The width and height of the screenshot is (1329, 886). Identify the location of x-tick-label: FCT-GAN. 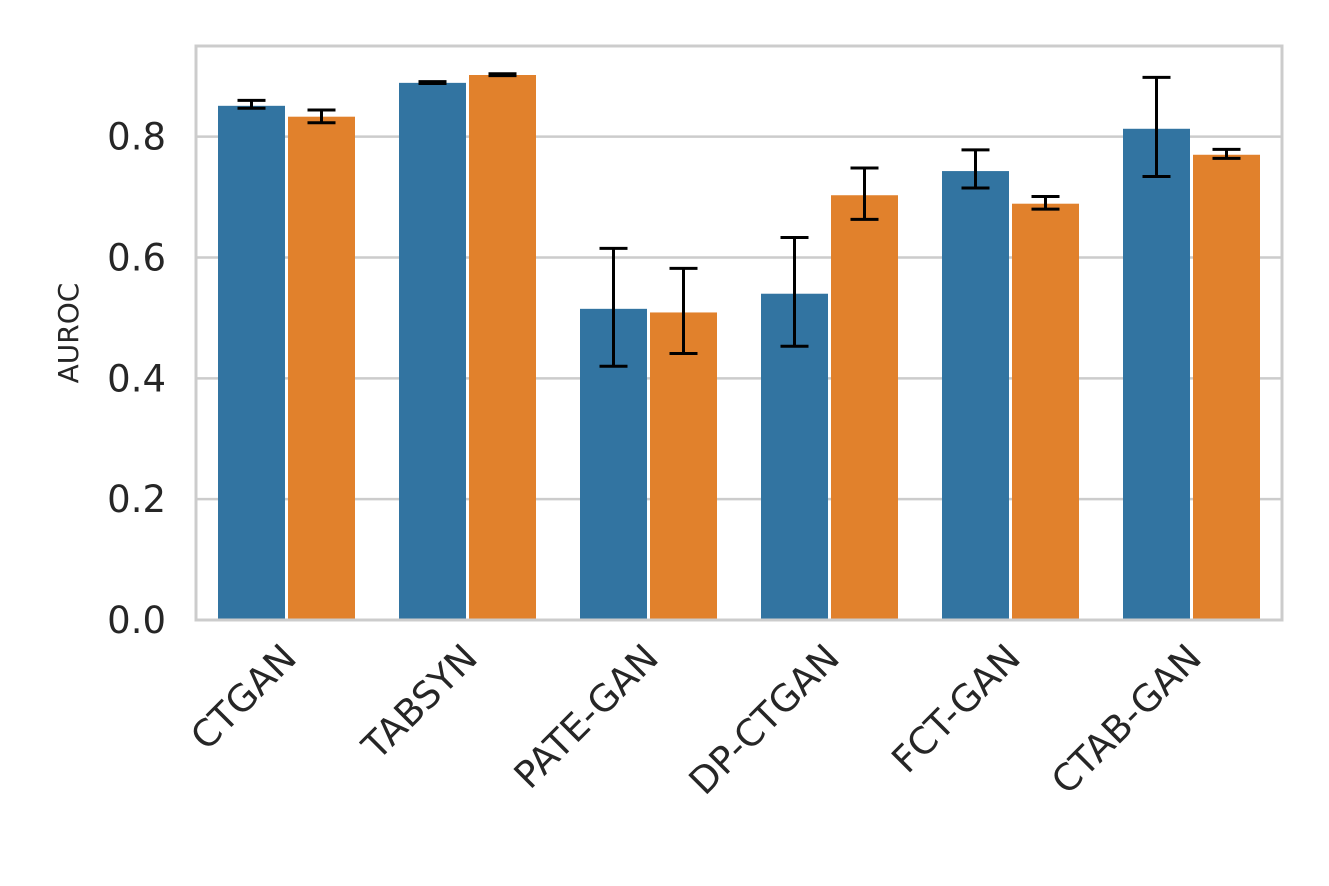
(955, 708).